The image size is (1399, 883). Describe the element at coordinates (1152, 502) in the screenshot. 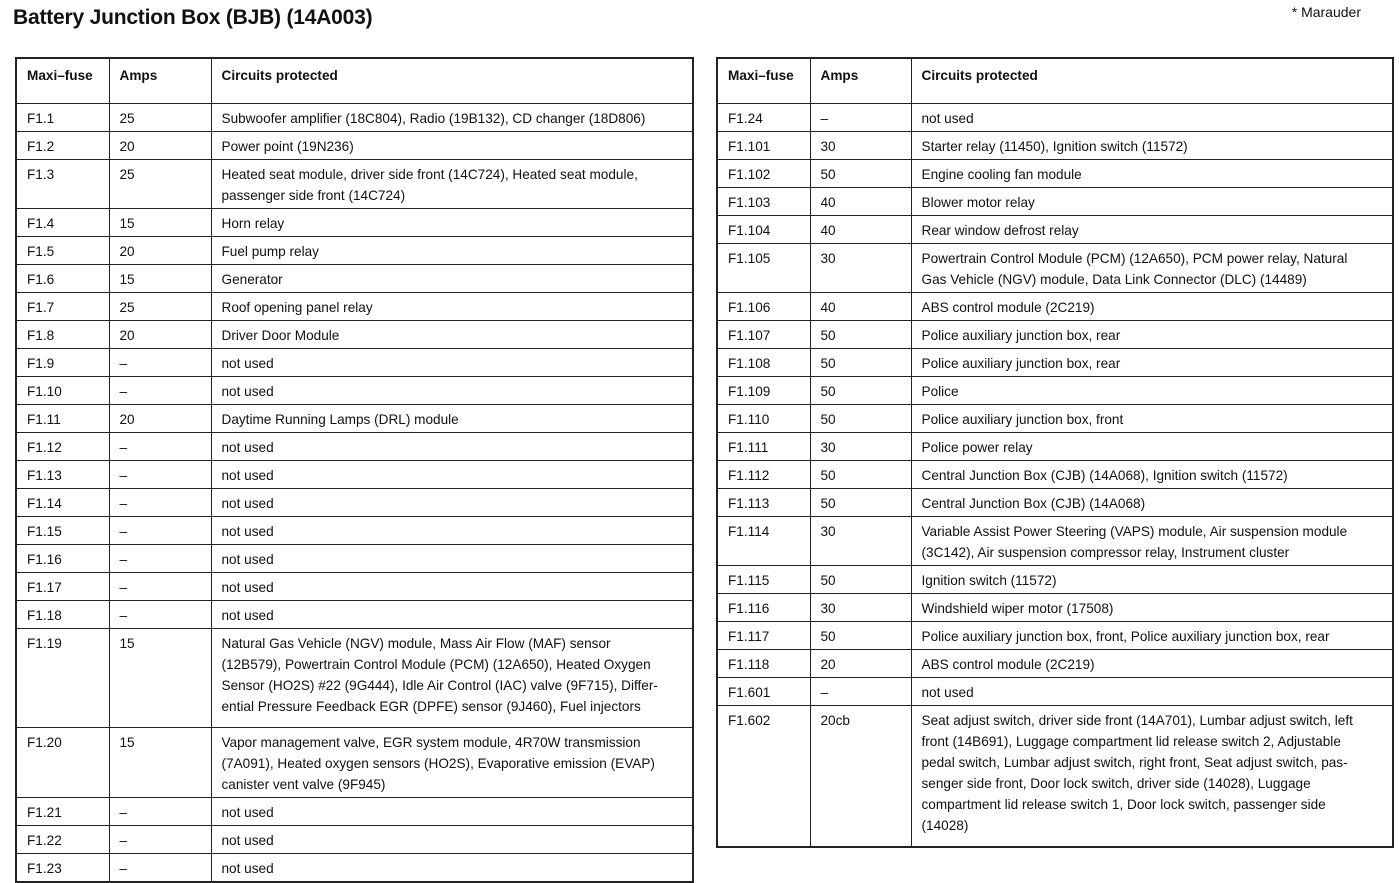

I see `circuits-cell: Central Junction Box (CJB) (14A068)` at that location.